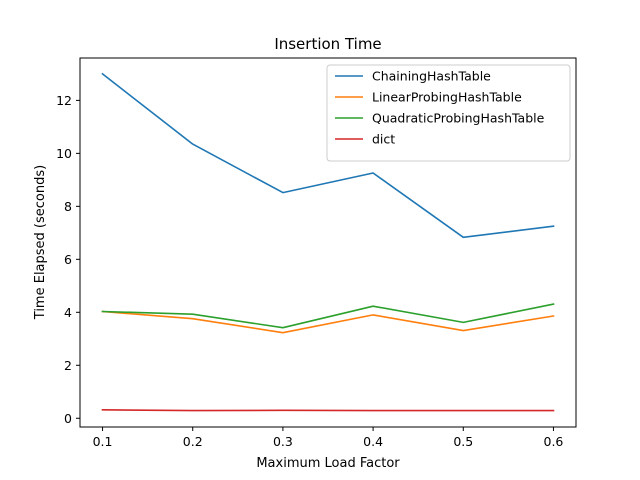 The width and height of the screenshot is (640, 480). What do you see at coordinates (68, 312) in the screenshot?
I see `y-tick-label: 4` at bounding box center [68, 312].